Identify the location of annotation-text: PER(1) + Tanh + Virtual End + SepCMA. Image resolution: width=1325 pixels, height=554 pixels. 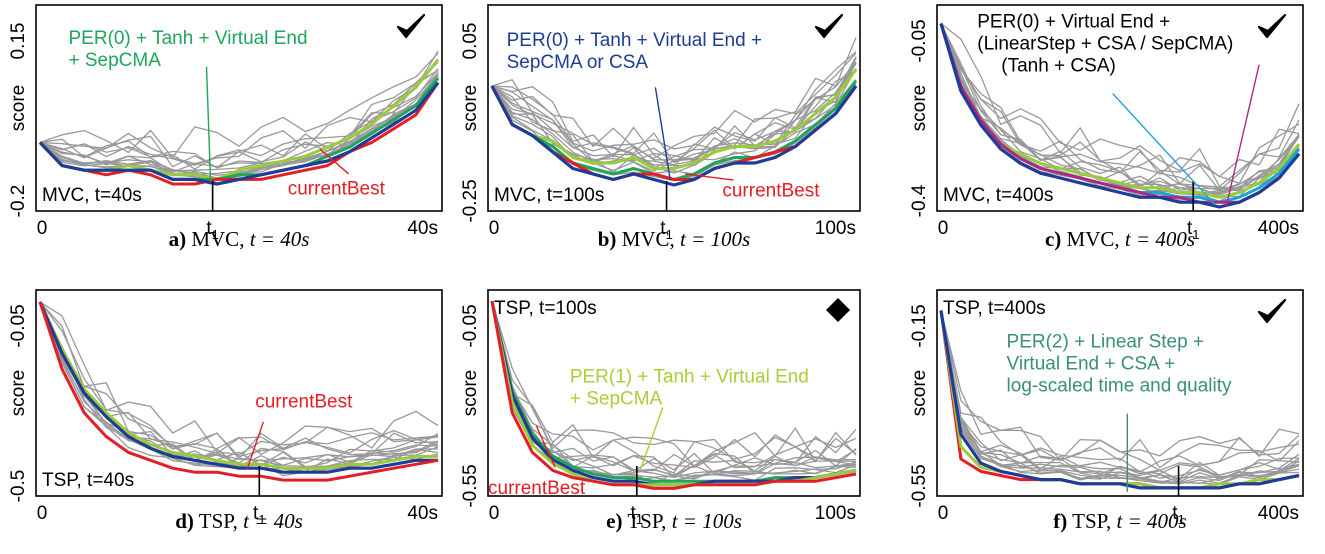
(689, 388).